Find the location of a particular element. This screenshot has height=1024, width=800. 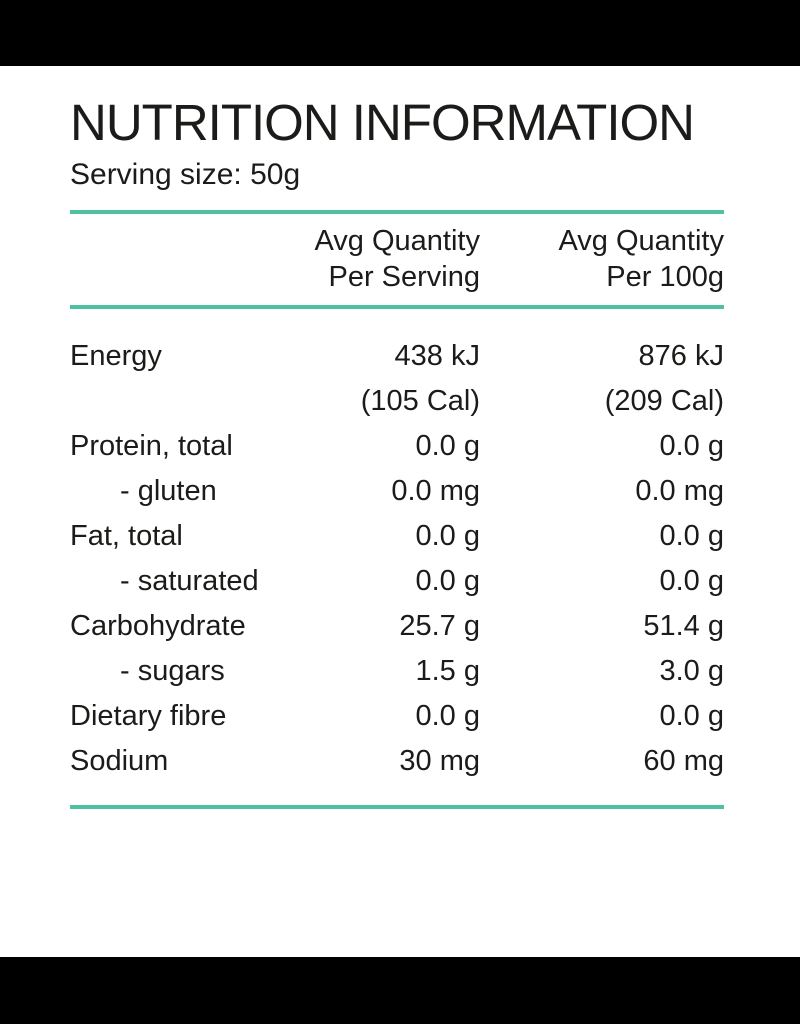

nutrient-label: Fat, total is located at coordinates (126, 535).